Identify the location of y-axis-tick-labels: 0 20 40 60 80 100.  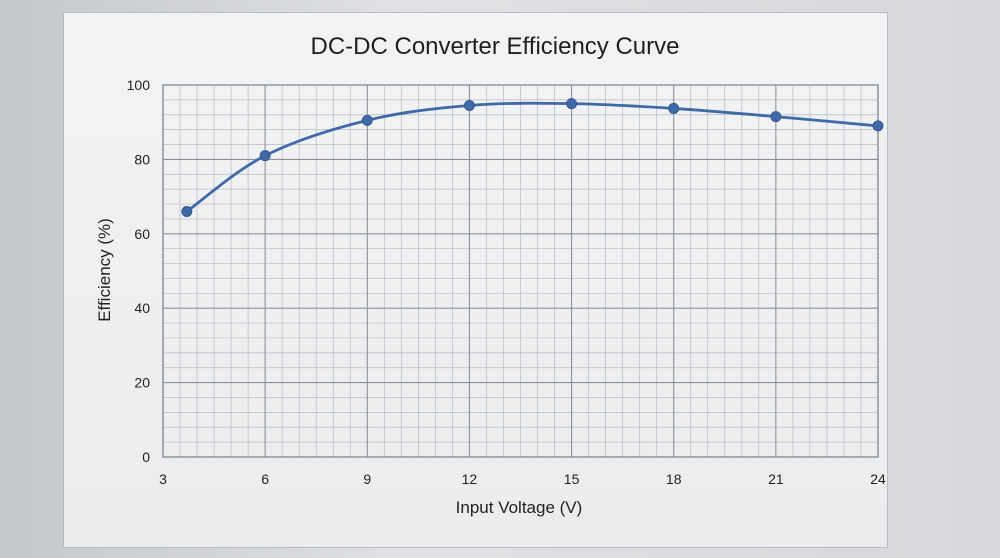
(139, 271).